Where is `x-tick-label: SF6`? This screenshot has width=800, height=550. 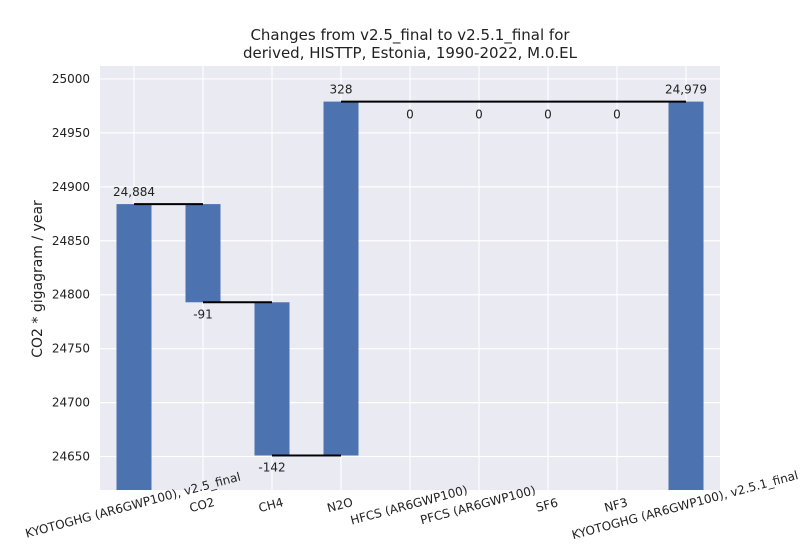 x-tick-label: SF6 is located at coordinates (546, 505).